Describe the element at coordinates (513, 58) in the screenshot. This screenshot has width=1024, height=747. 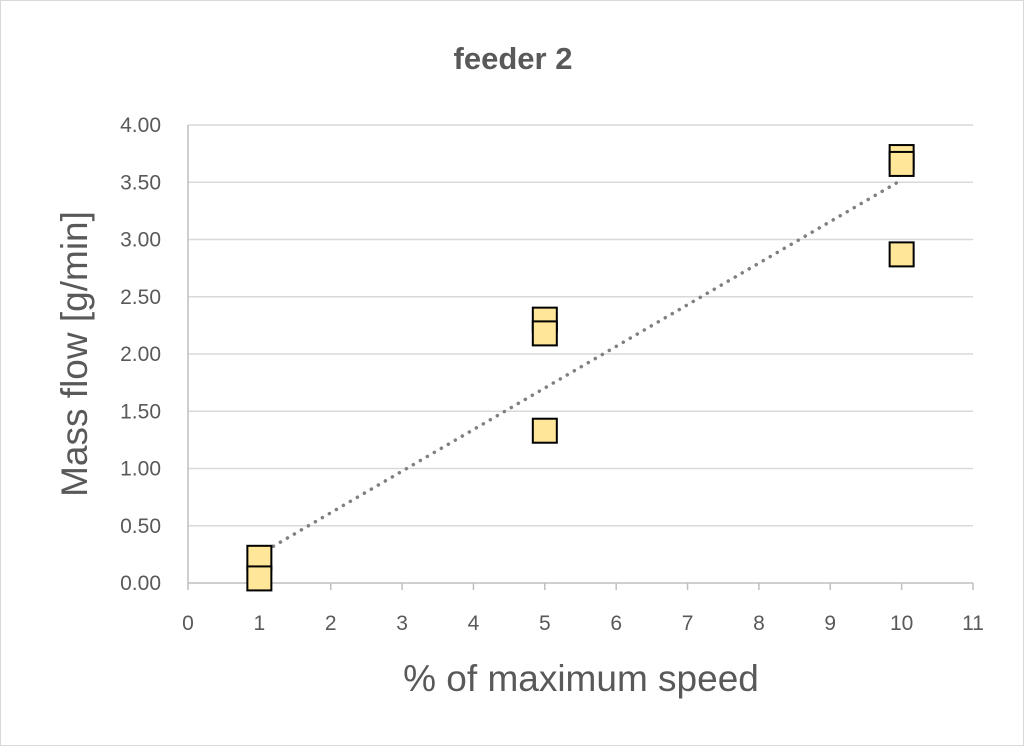
I see `chart-title: feeder 2` at that location.